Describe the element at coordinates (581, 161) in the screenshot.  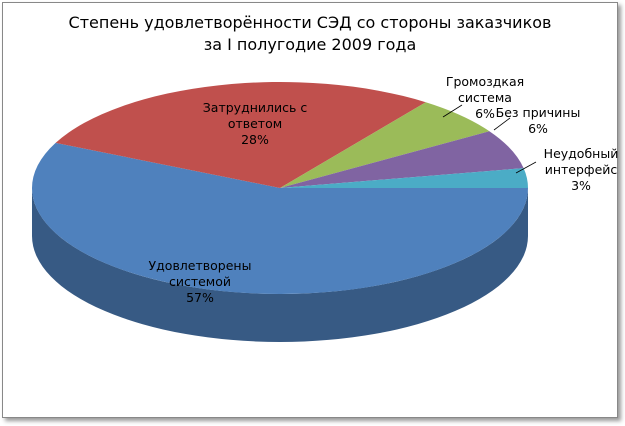
I see `category-label: Неудобный интерфейс` at that location.